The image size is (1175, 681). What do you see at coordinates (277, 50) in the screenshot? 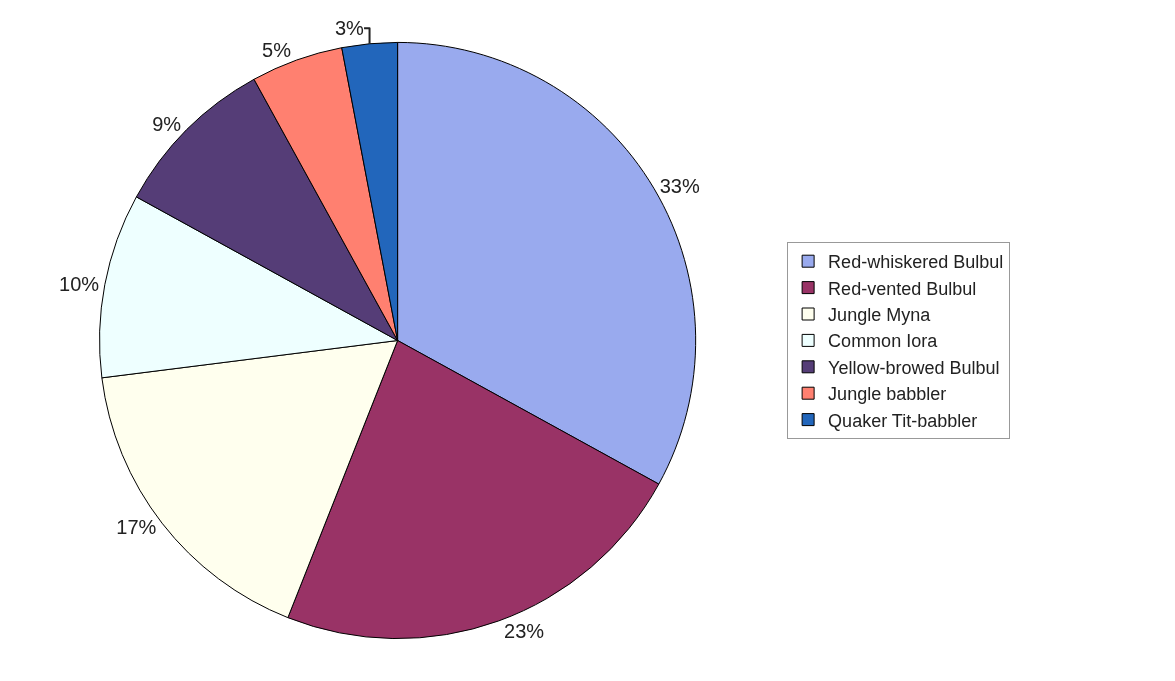
I see `data-label: 5%` at bounding box center [277, 50].